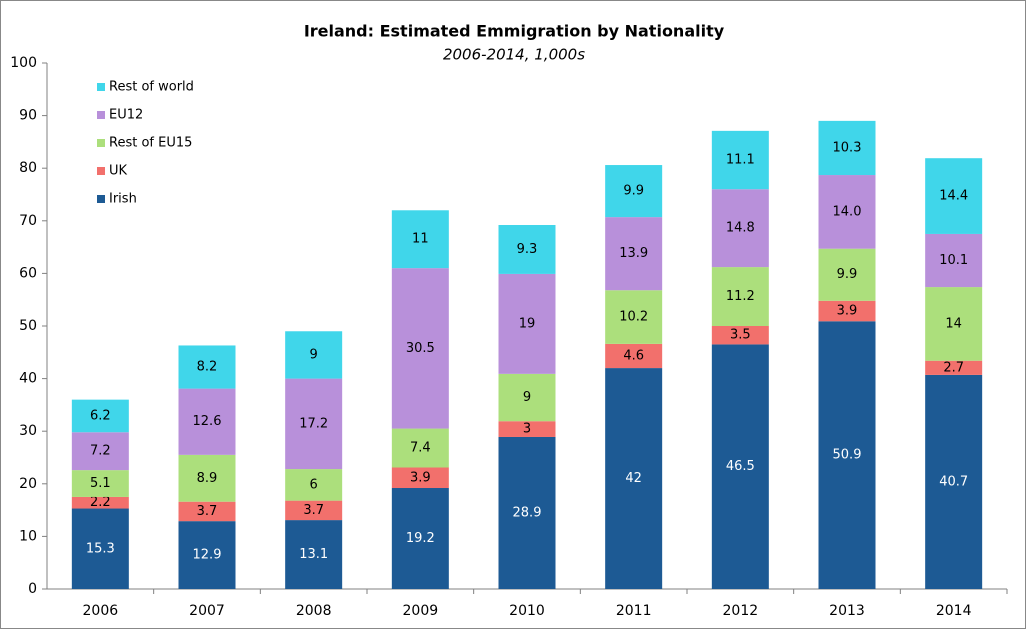 The image size is (1026, 629). What do you see at coordinates (101, 611) in the screenshot?
I see `x-tick-label: 2006` at bounding box center [101, 611].